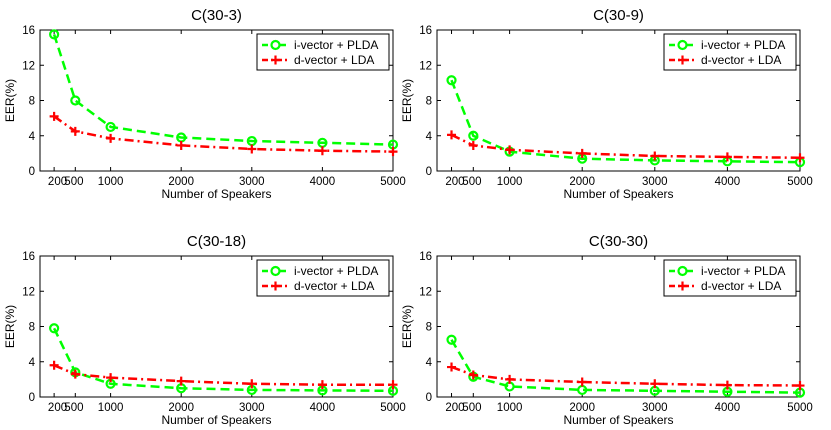 The height and width of the screenshot is (430, 831). I want to click on chart-title: C(30-3), so click(216, 15).